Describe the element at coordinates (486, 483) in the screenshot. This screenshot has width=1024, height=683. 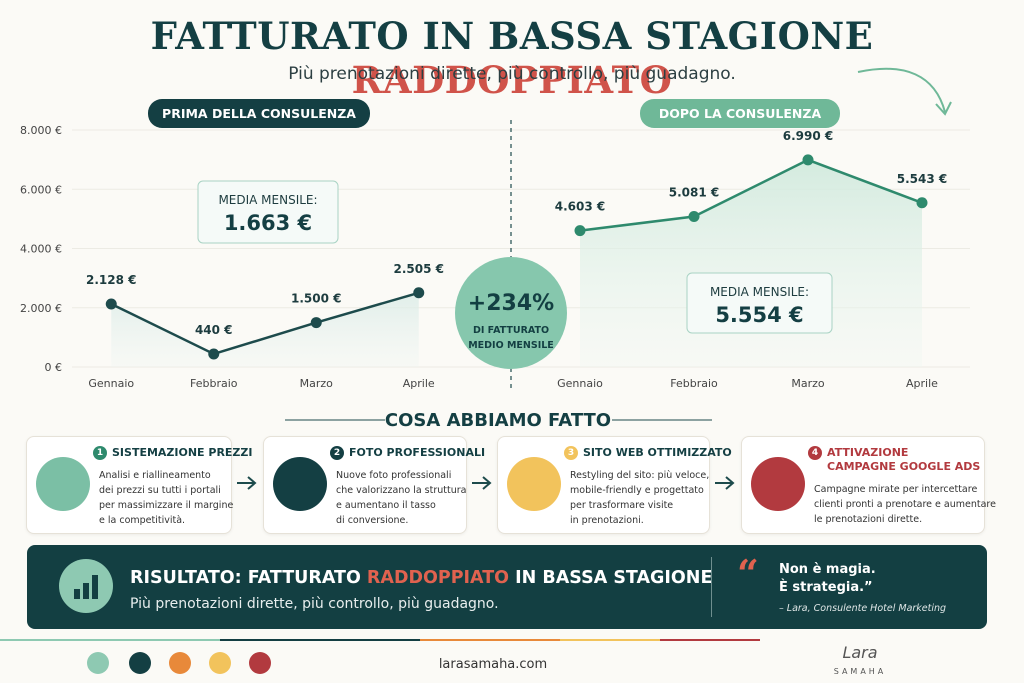
I see `arrows` at that location.